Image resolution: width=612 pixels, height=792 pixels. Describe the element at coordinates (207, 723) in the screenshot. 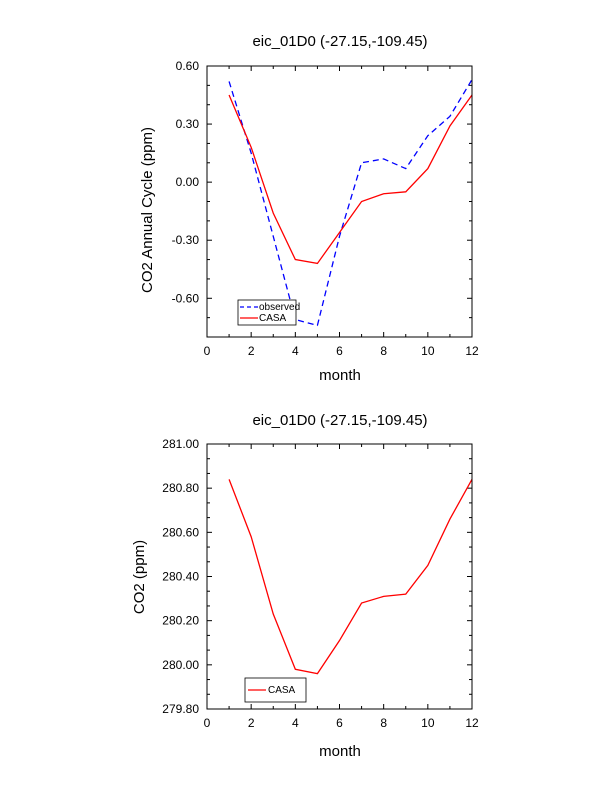

I see `chart-2-xtick-label: 0` at that location.